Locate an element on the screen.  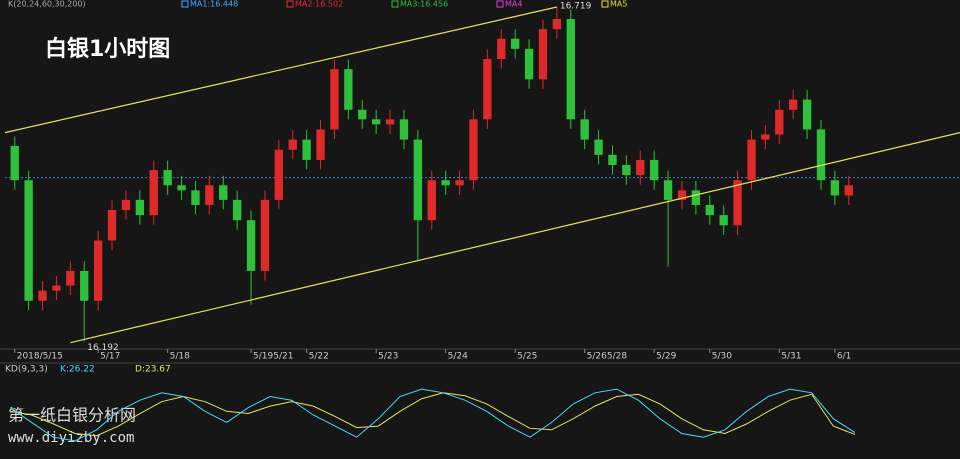
x-tick-label: 5/18 is located at coordinates (180, 357).